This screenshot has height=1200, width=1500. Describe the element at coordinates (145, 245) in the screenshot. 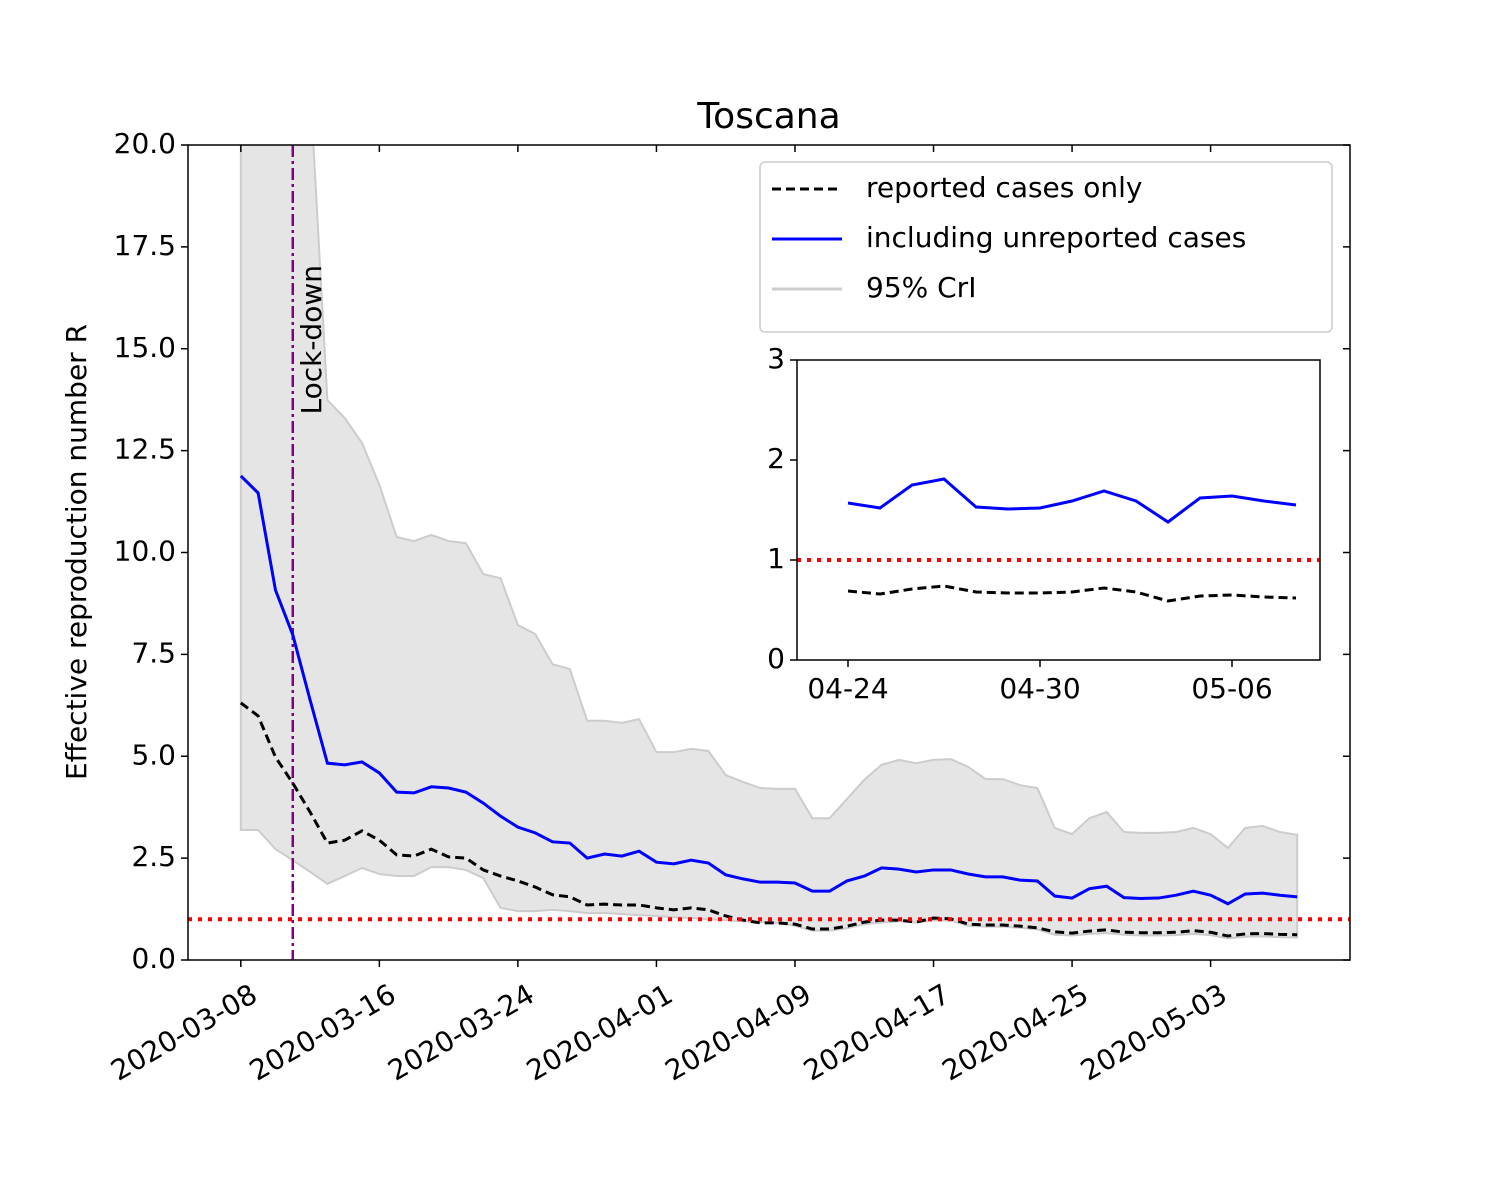

I see `y-tick-label: 17.5` at that location.